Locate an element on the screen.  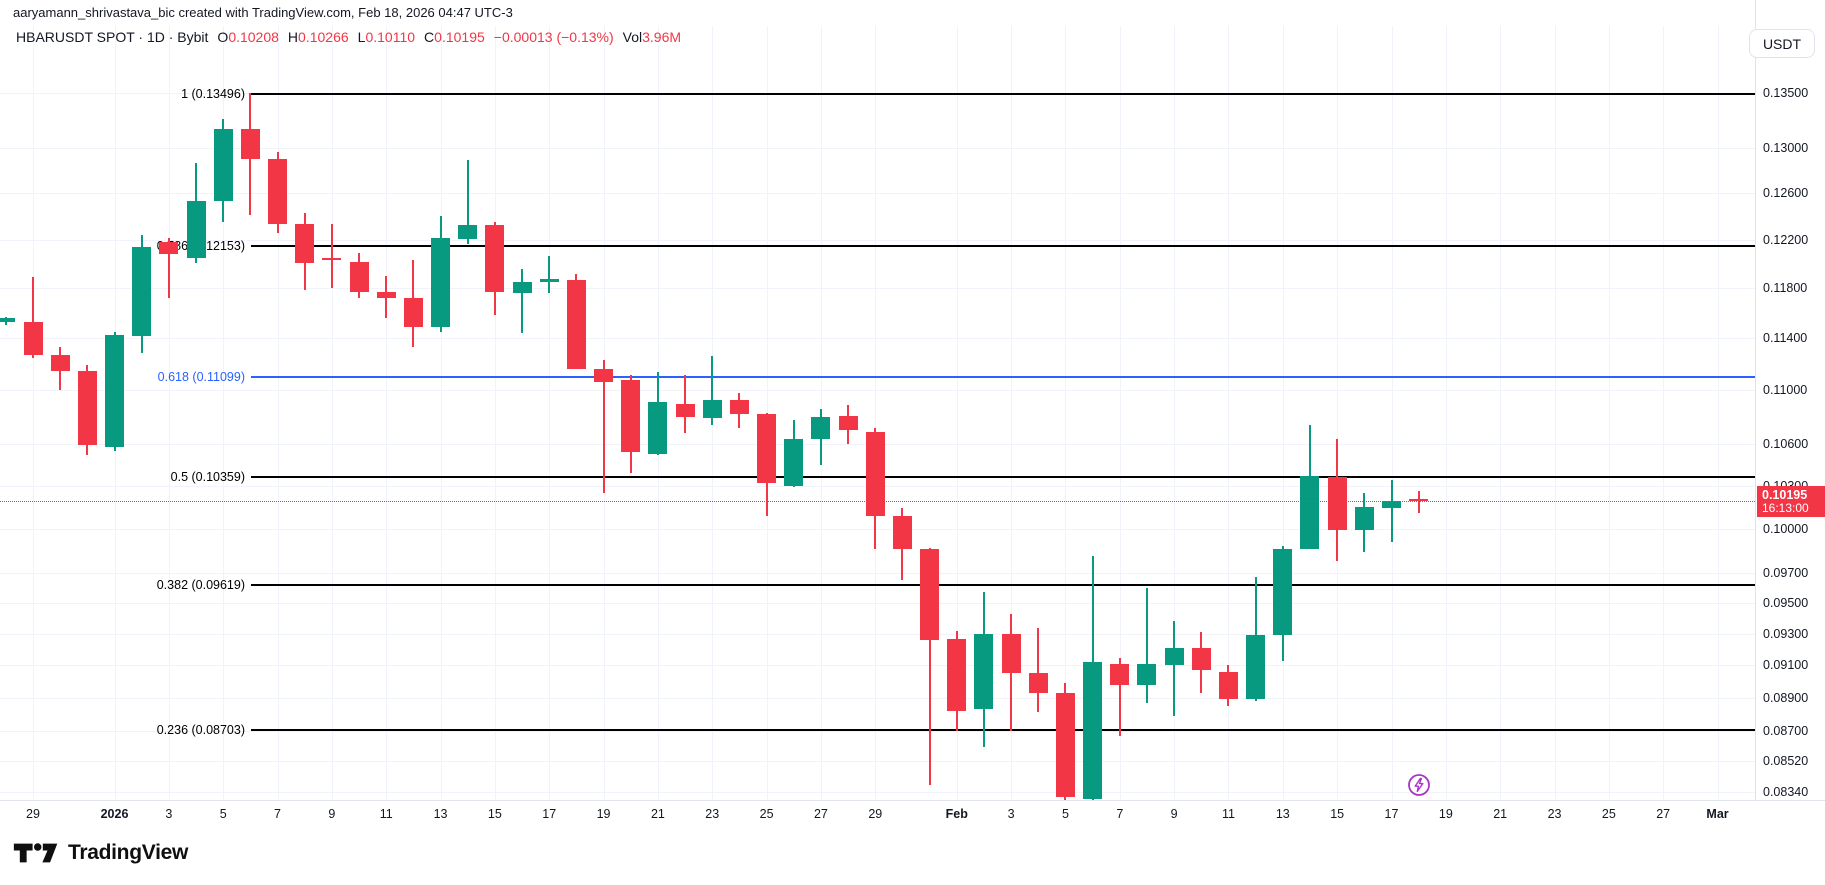
time-tick-label: Feb is located at coordinates (956, 814).